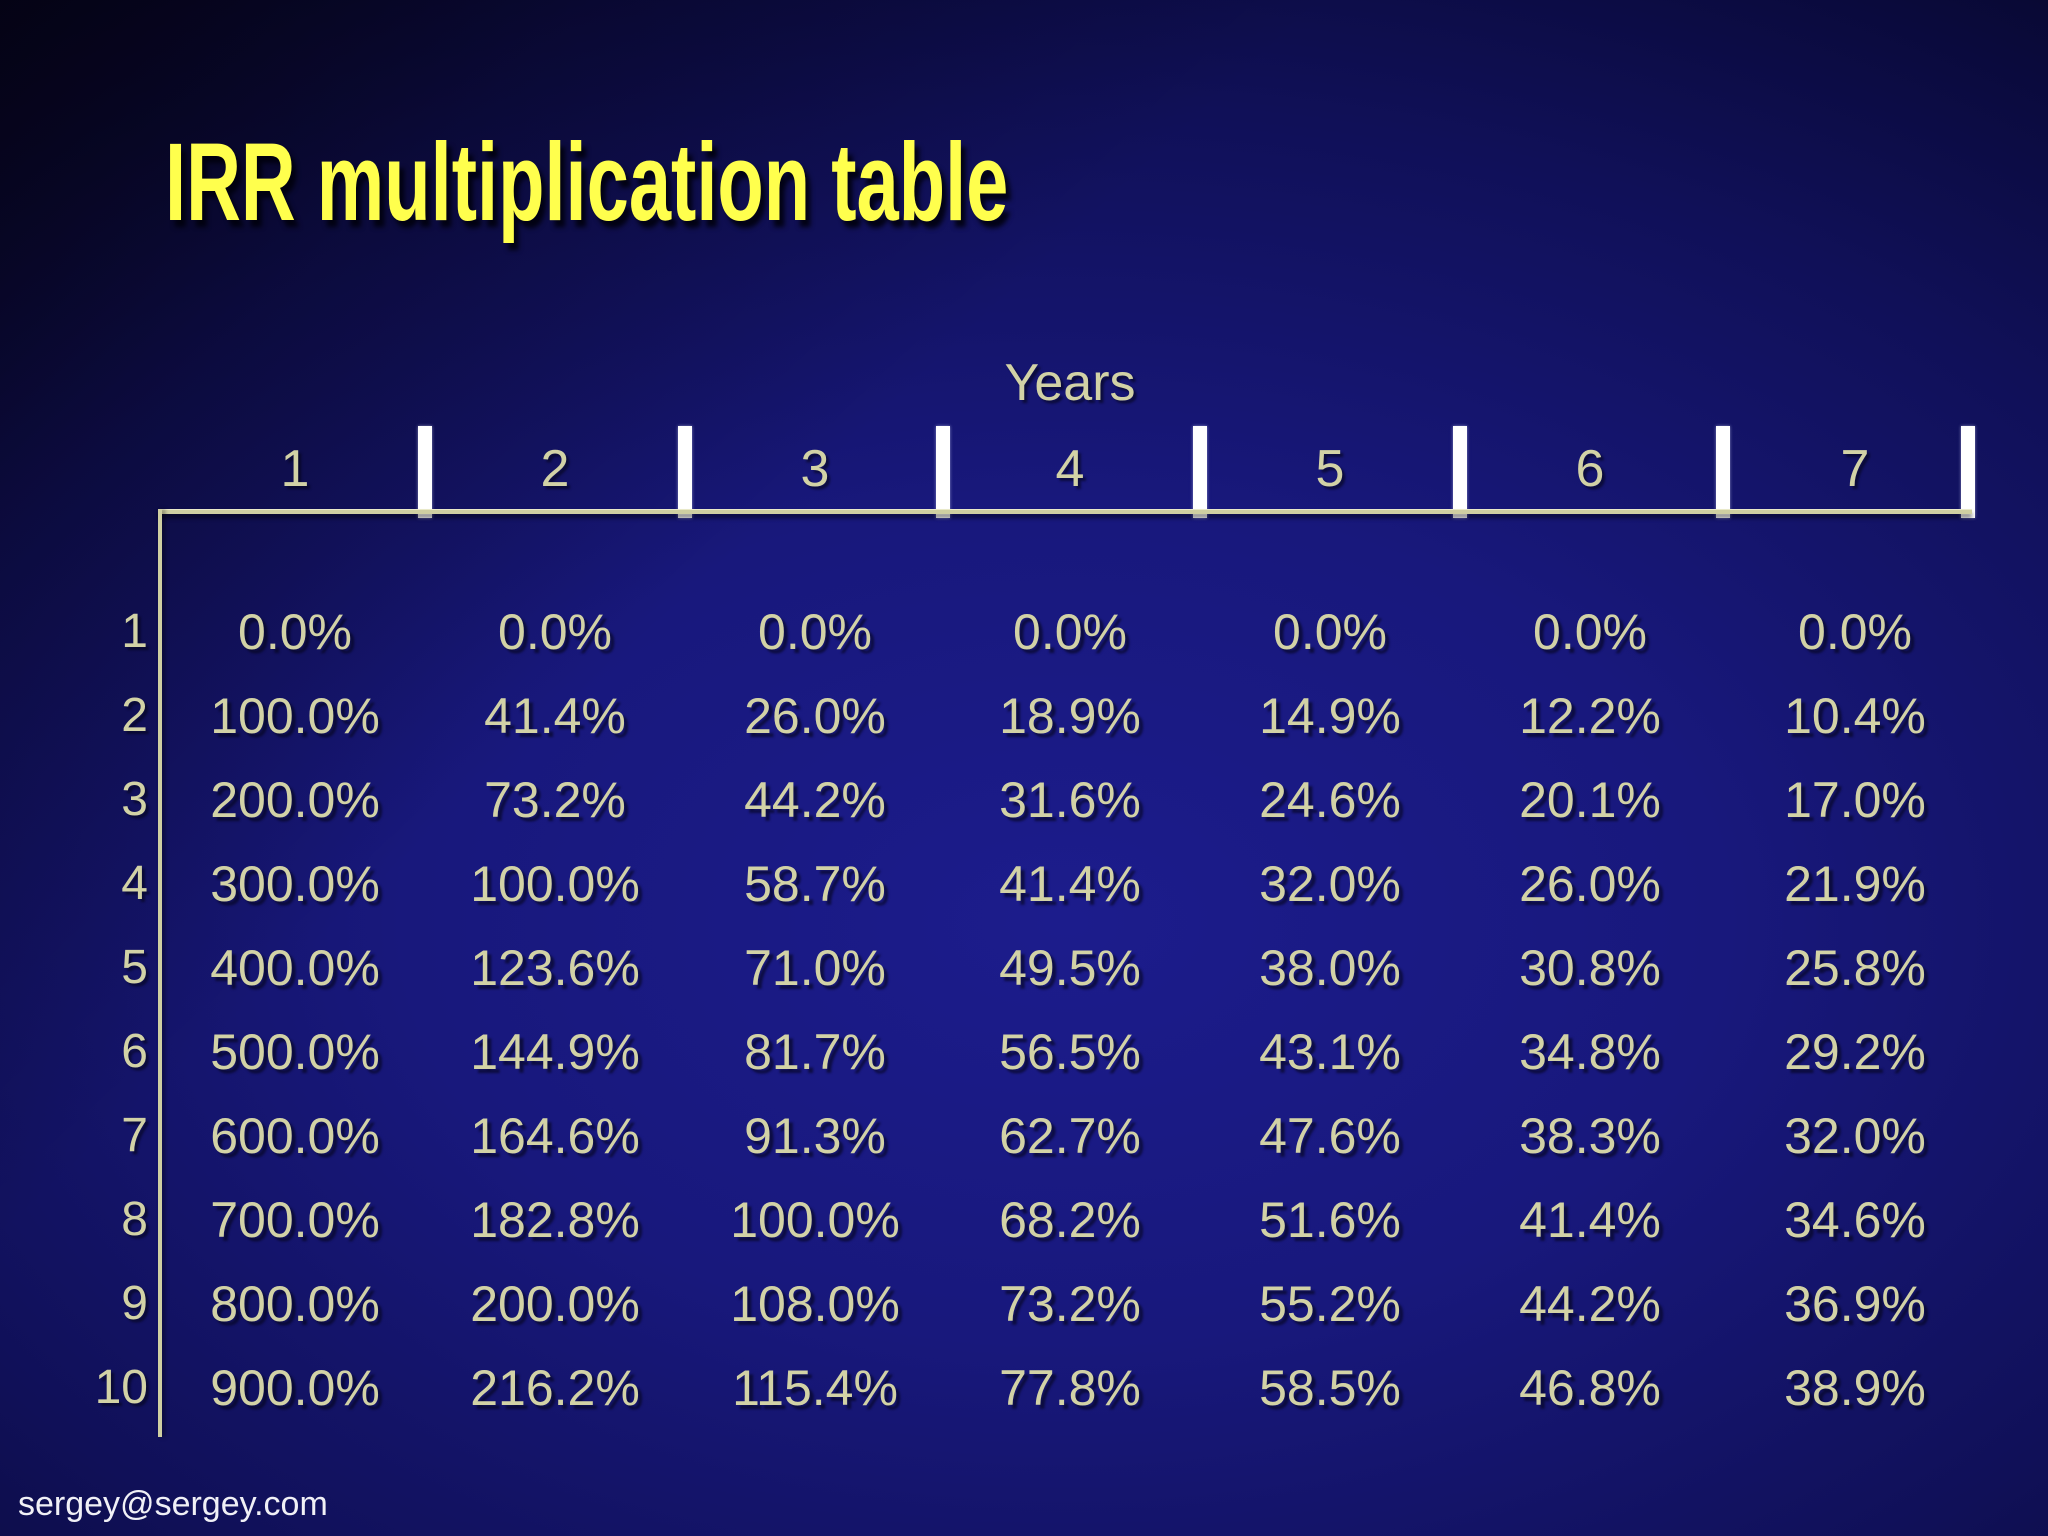 This screenshot has width=2048, height=1536. Describe the element at coordinates (1855, 884) in the screenshot. I see `cell-r4-c7: 21.9%` at that location.